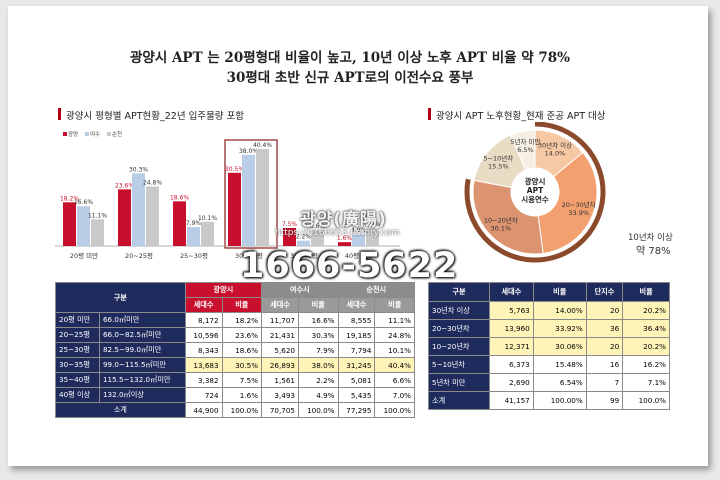 The image size is (720, 480). I want to click on center-label-0: 광양시, so click(535, 181).